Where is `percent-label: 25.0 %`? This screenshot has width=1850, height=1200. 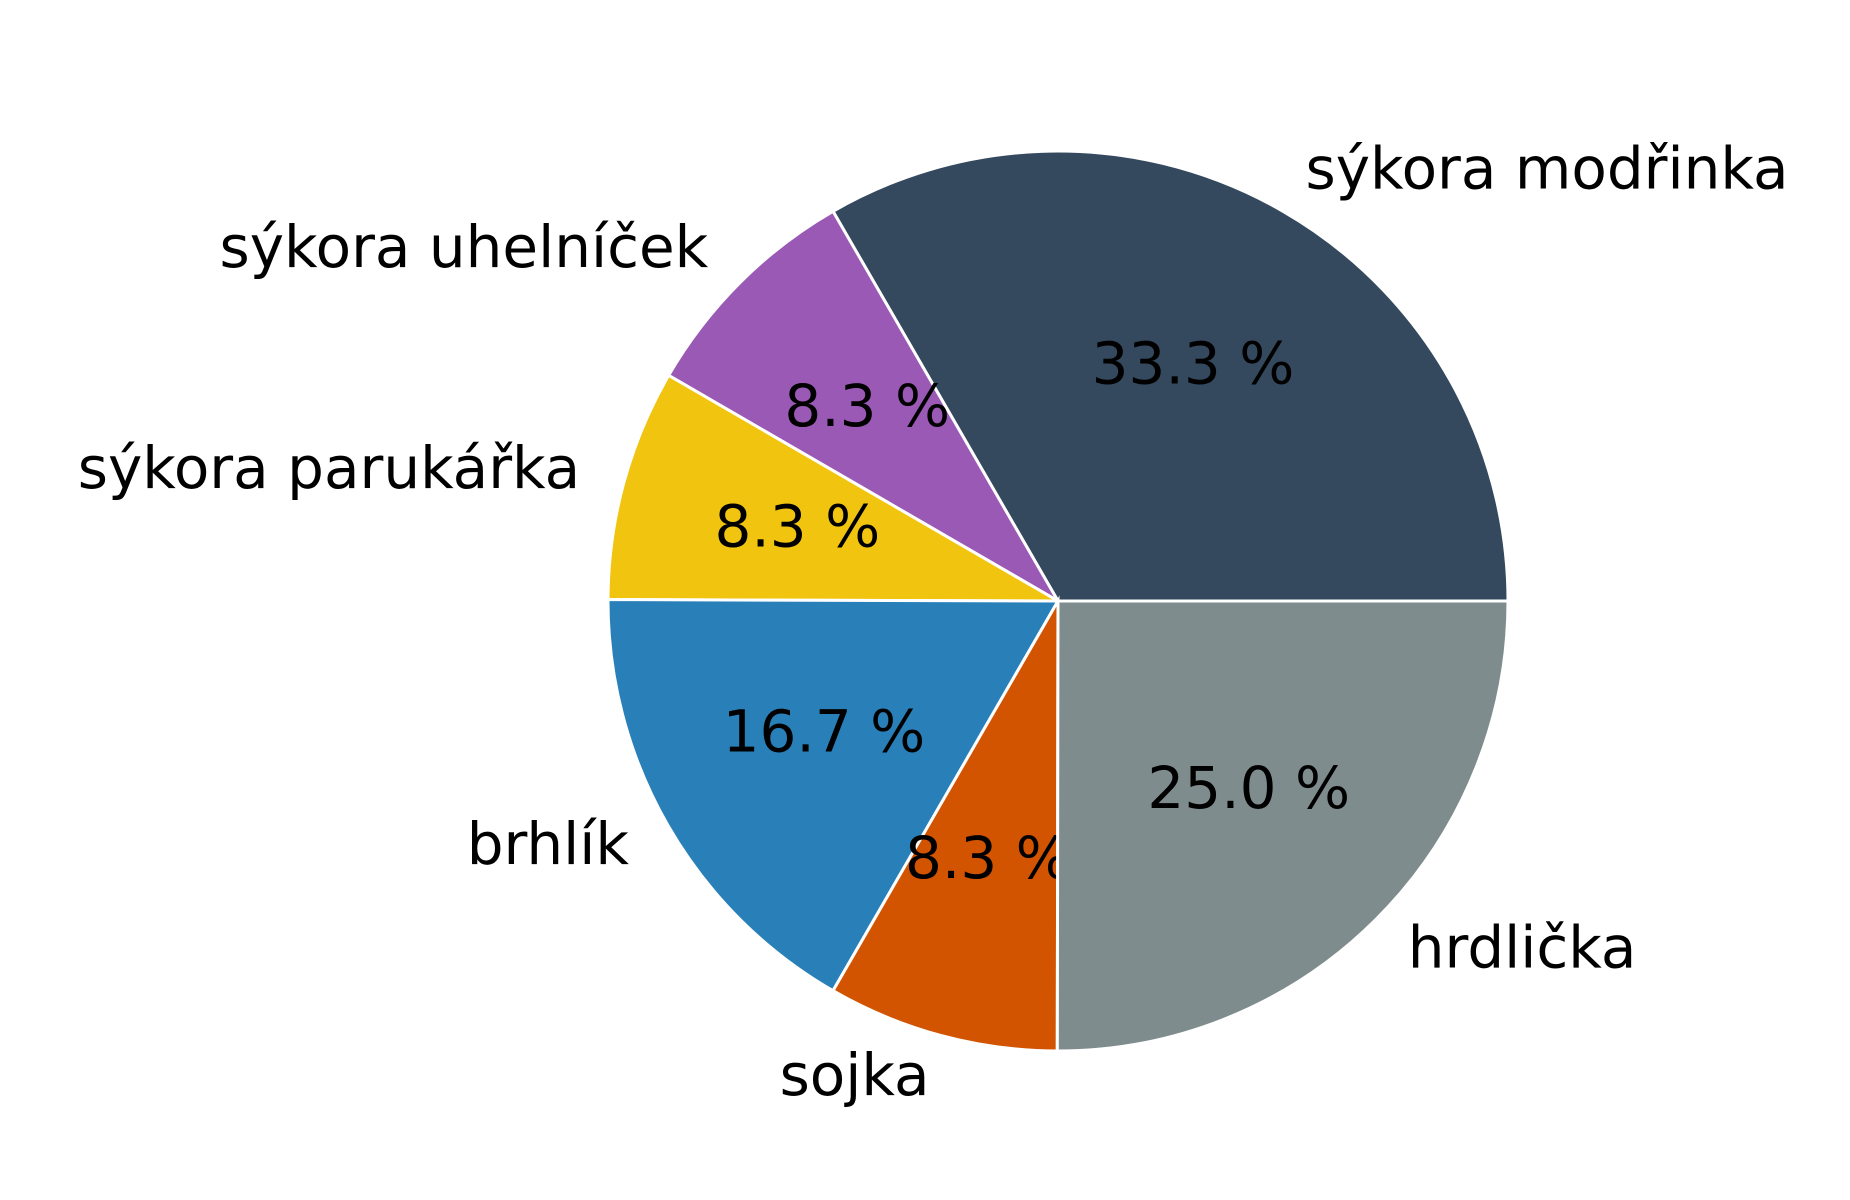
percent-label: 25.0 % is located at coordinates (1248, 788).